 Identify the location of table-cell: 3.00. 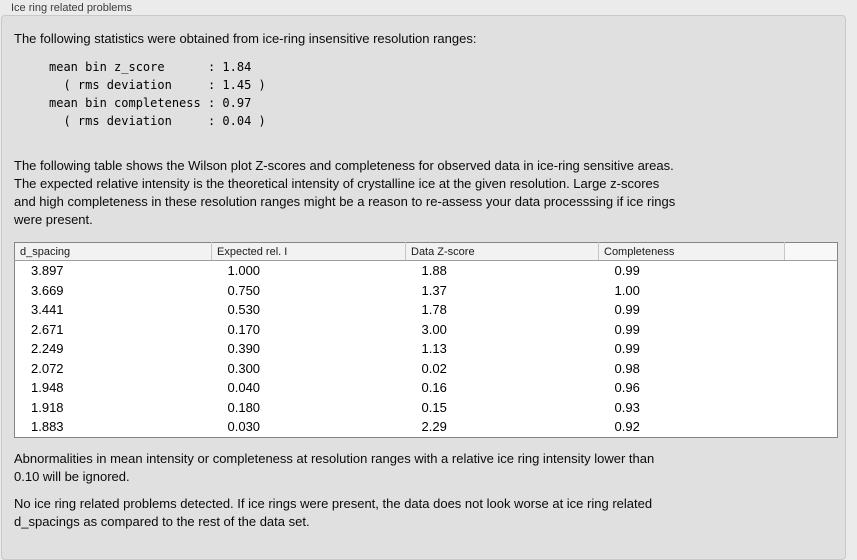
(434, 329).